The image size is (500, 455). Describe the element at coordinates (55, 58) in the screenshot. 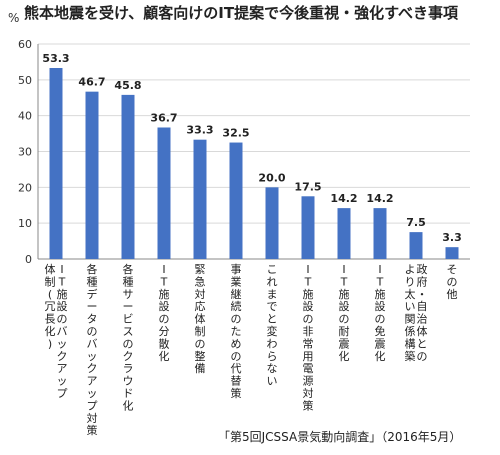

I see `data-label: 53.3` at that location.